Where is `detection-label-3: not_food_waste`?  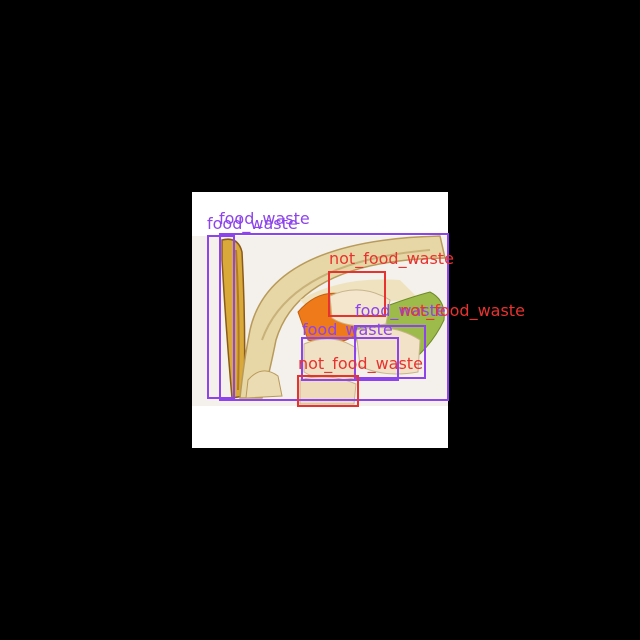 detection-label-3: not_food_waste is located at coordinates (391, 259).